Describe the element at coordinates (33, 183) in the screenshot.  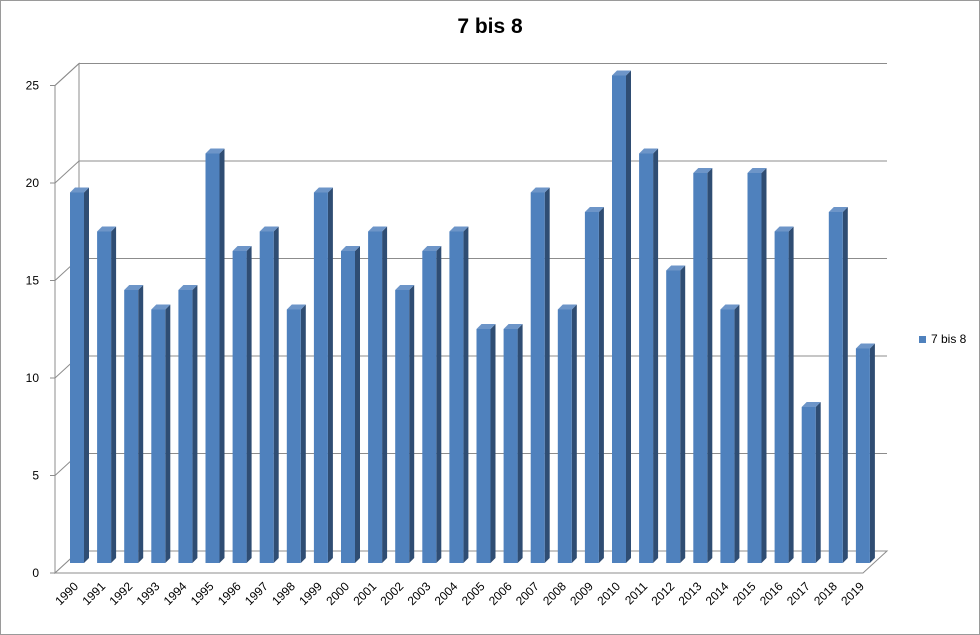
I see `y-tick-label: 20` at that location.